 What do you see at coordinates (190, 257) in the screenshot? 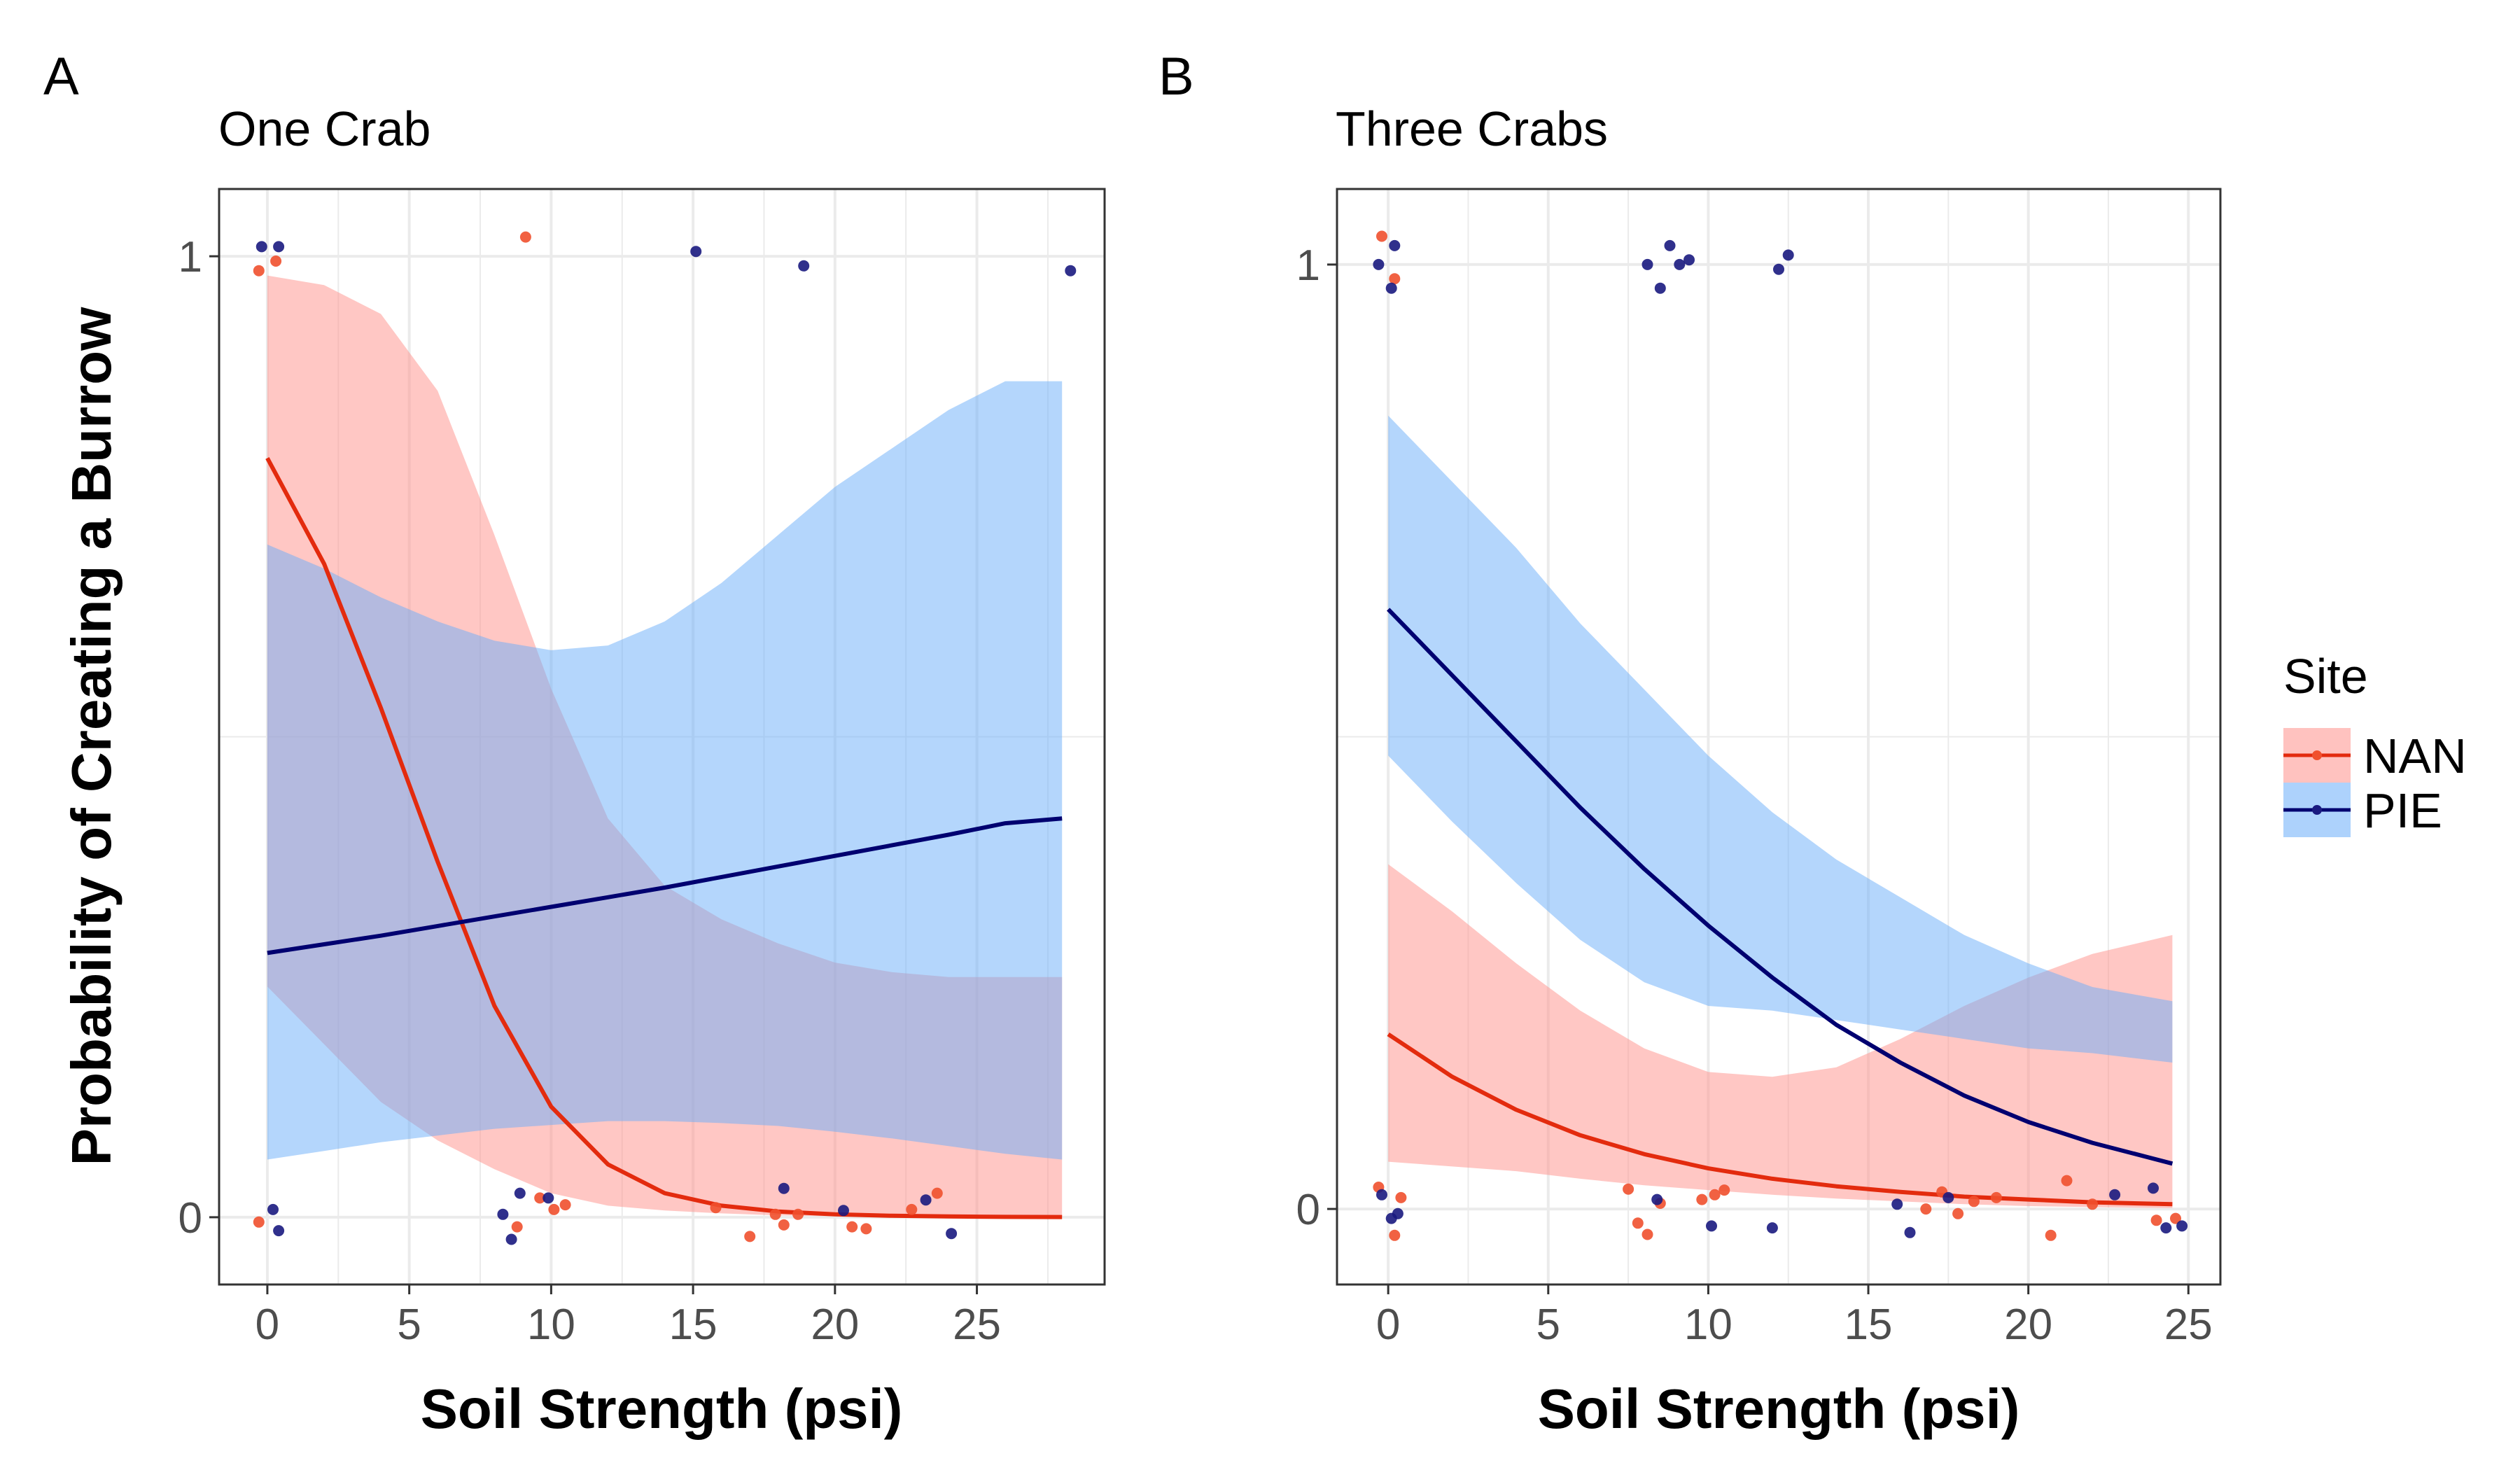
I see `y-tick-label-a: 1` at bounding box center [190, 257].